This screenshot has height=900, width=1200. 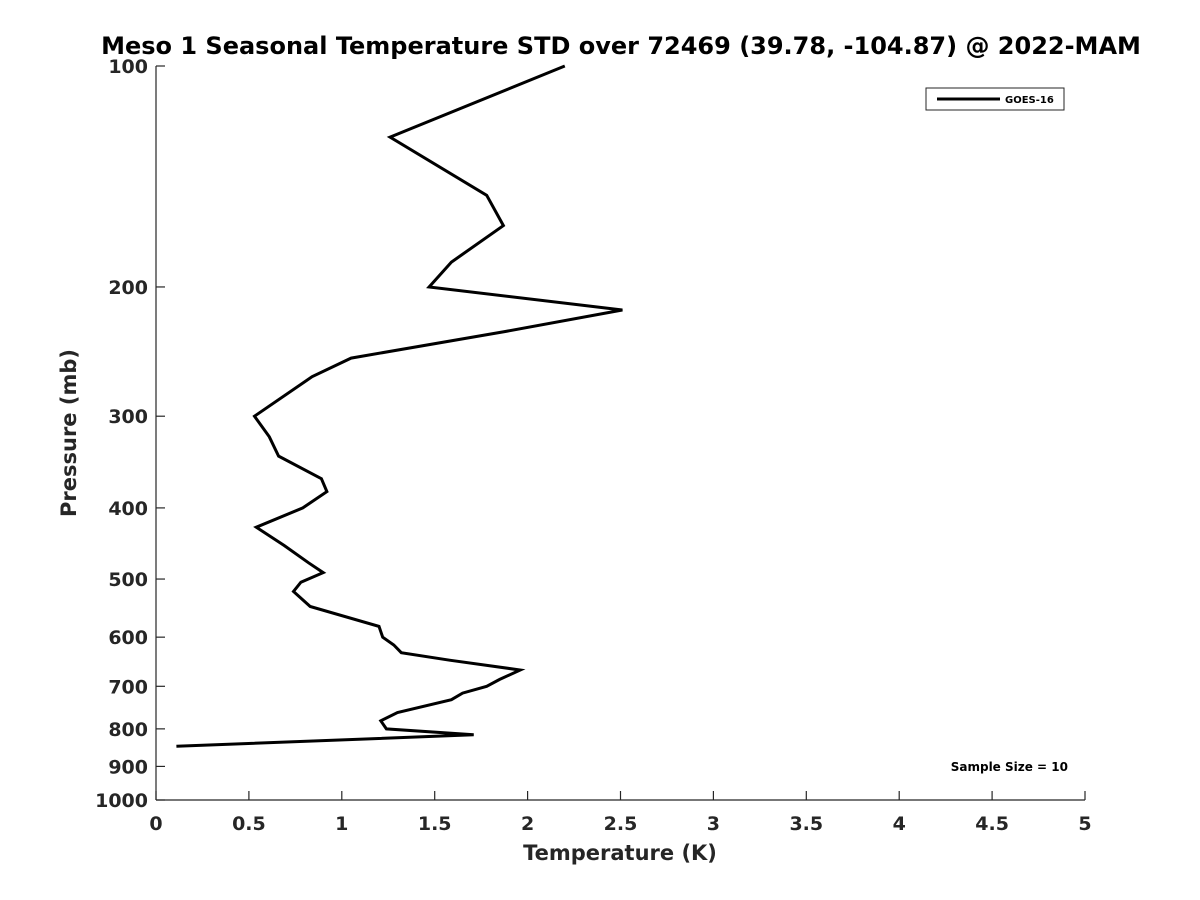 What do you see at coordinates (527, 824) in the screenshot?
I see `x-tick-label: 2` at bounding box center [527, 824].